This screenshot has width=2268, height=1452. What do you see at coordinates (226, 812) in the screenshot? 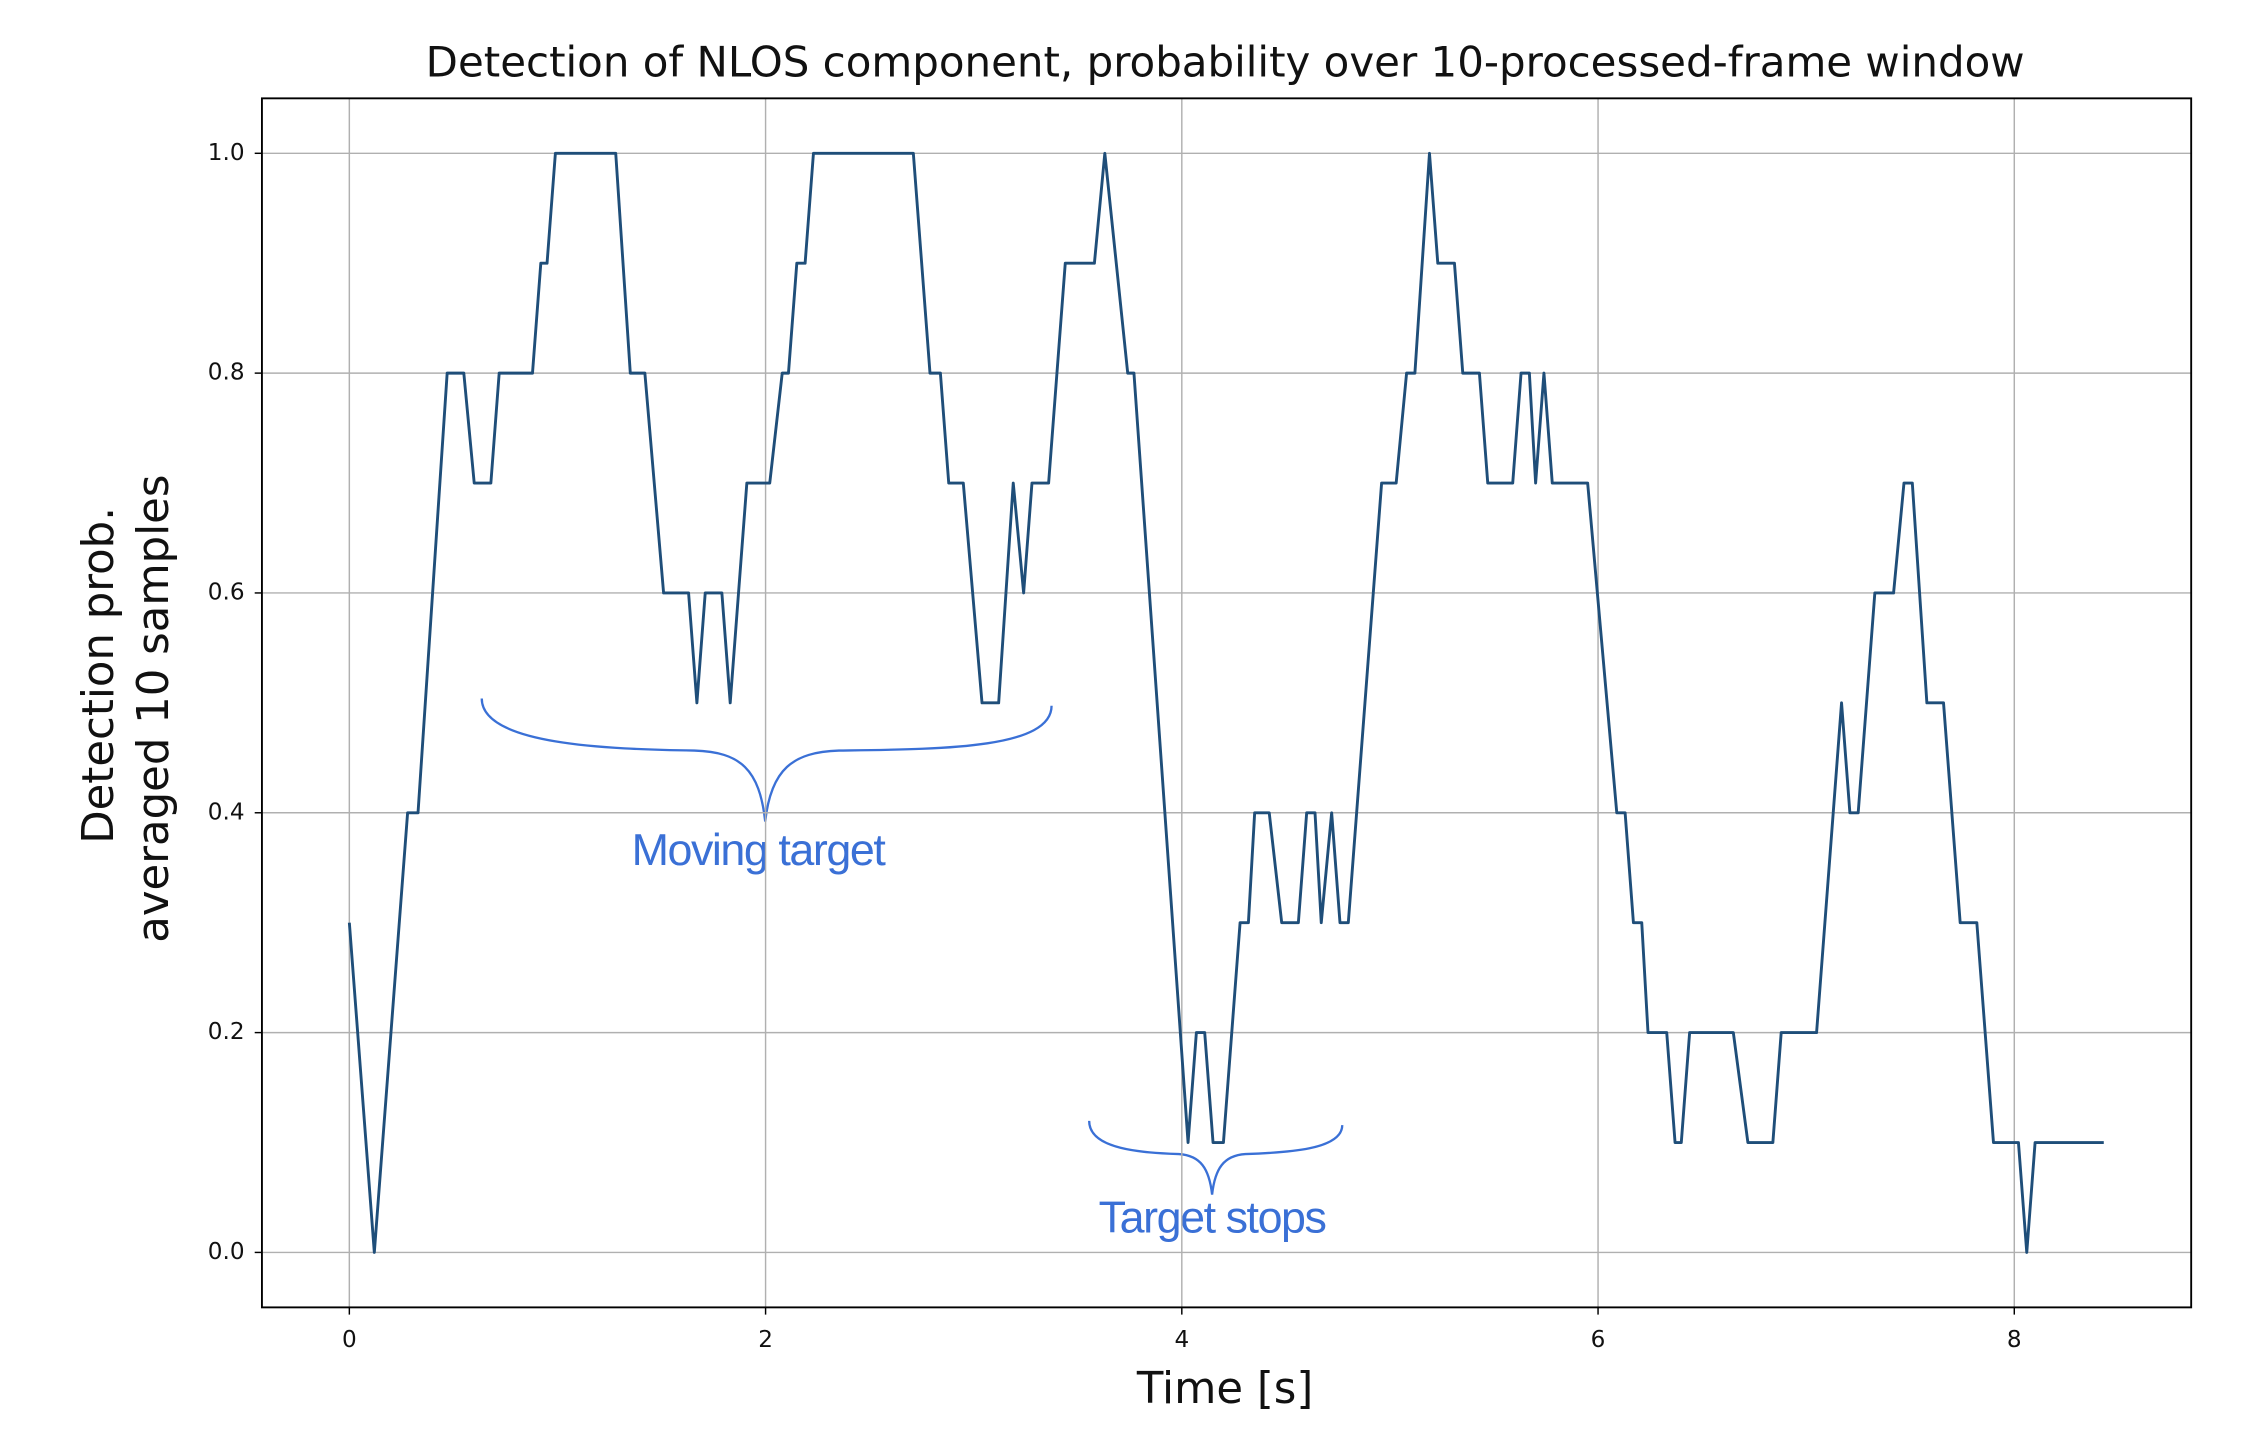
I see `y-tick-label: 0.4` at bounding box center [226, 812].